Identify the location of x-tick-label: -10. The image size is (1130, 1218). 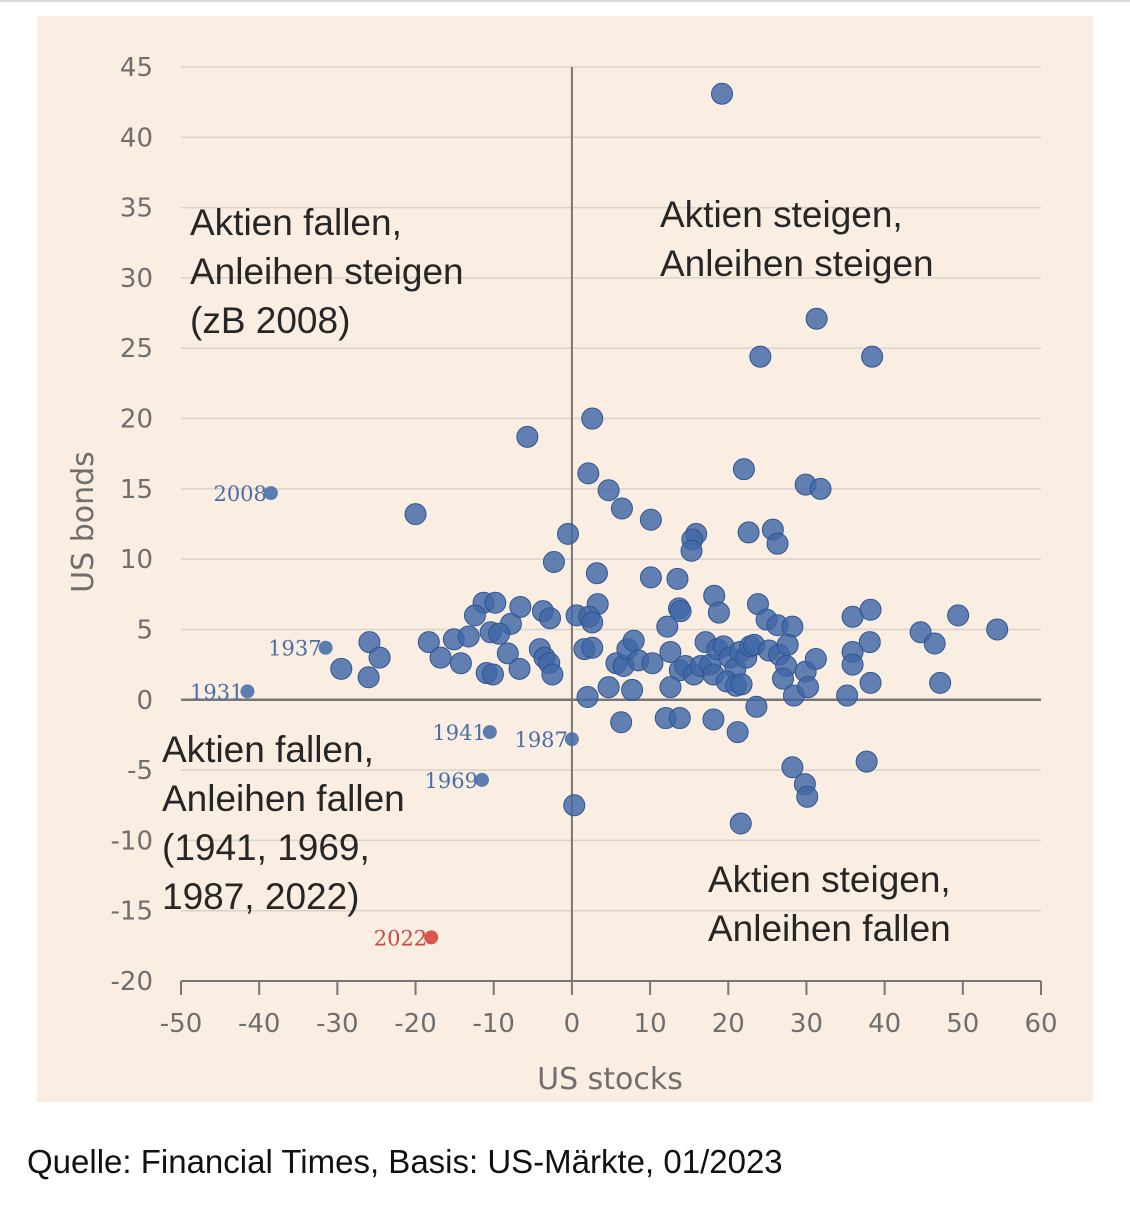
(493, 1024).